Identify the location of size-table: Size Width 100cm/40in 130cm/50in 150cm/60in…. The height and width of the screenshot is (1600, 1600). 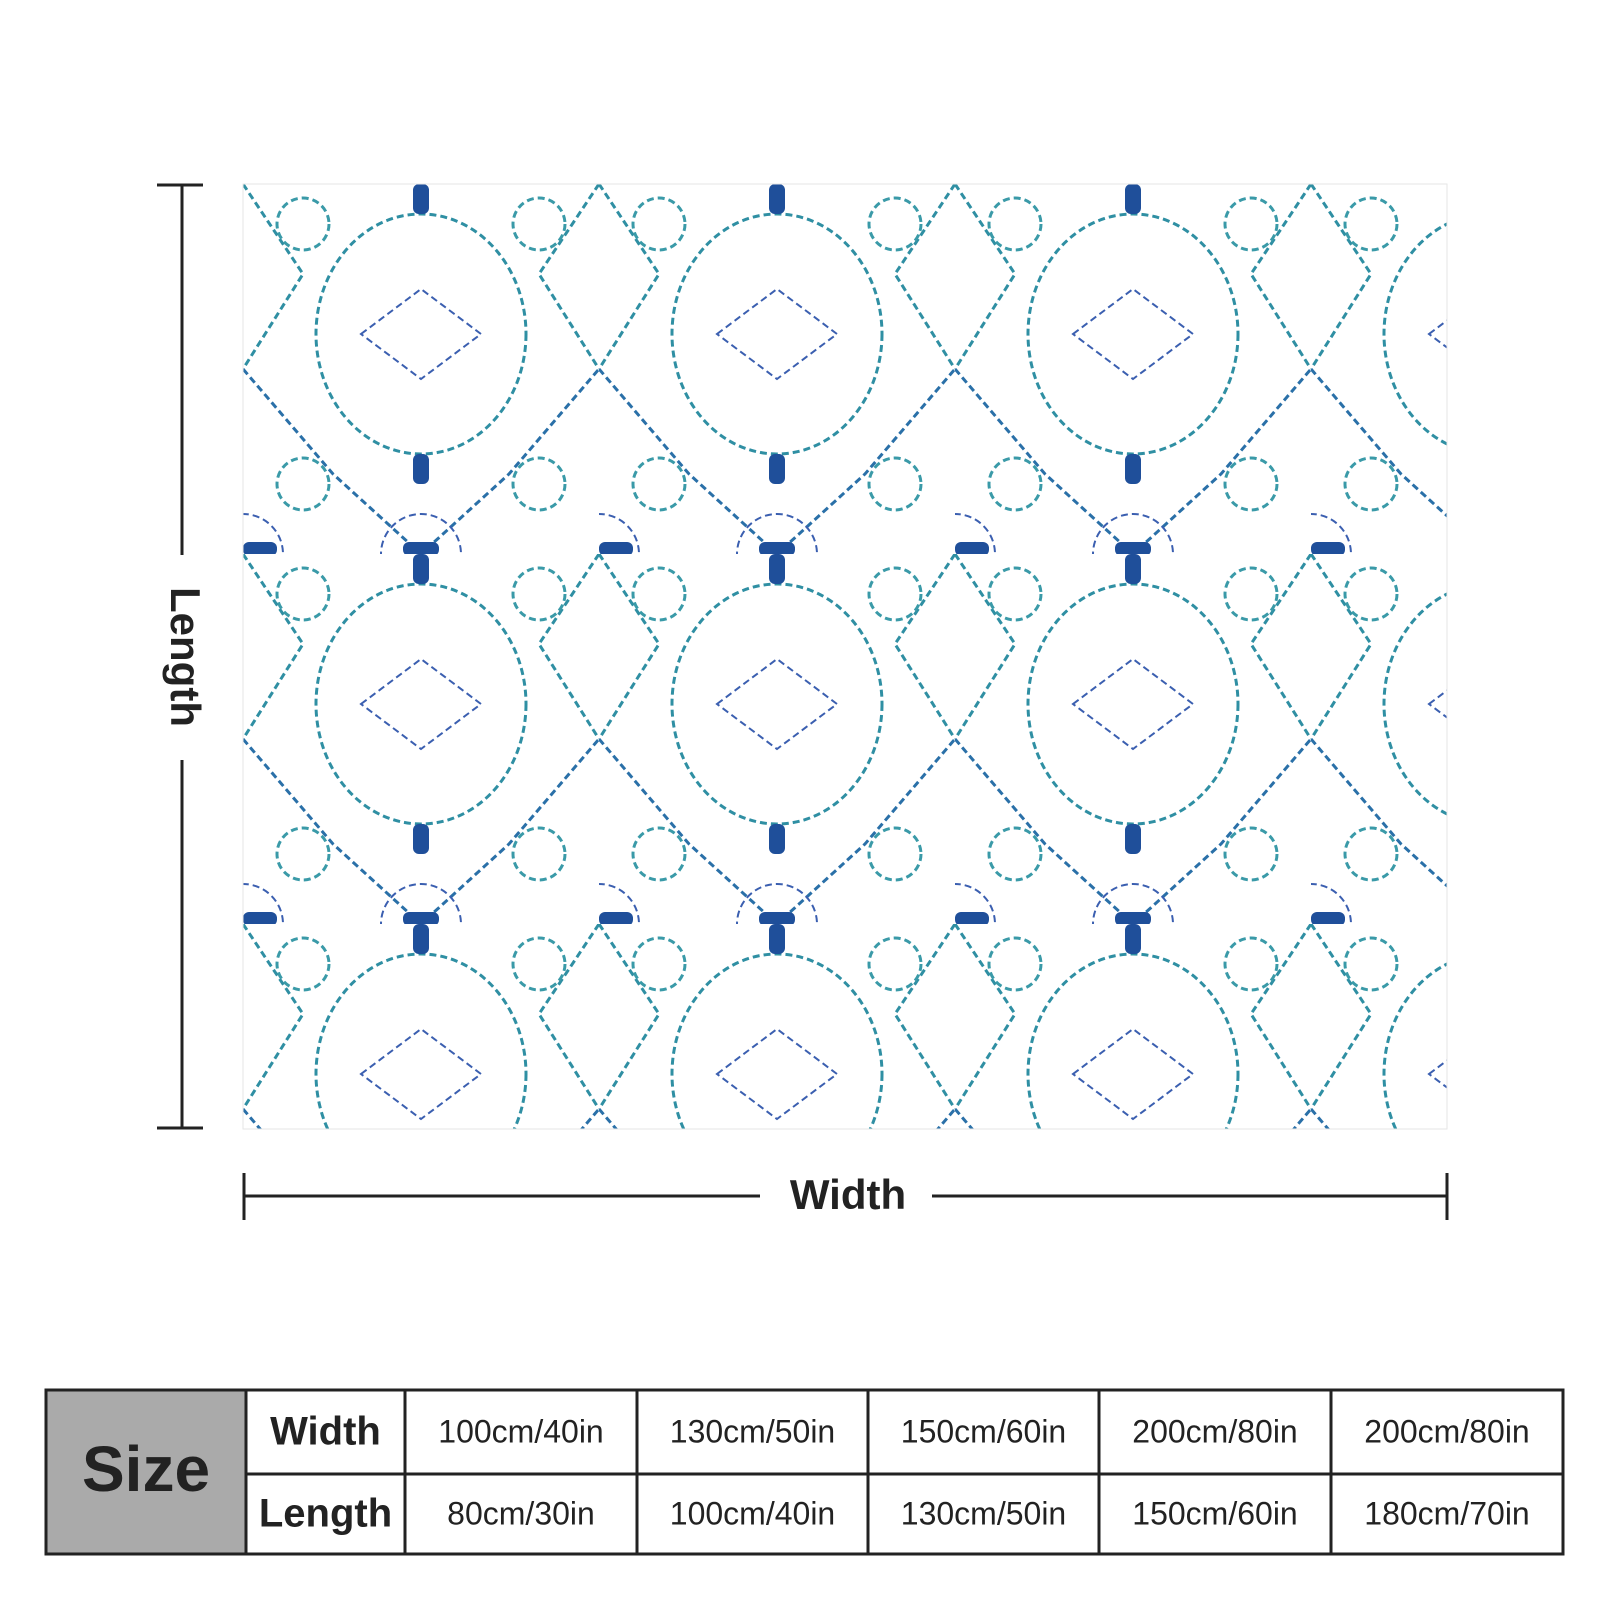
(804, 1472).